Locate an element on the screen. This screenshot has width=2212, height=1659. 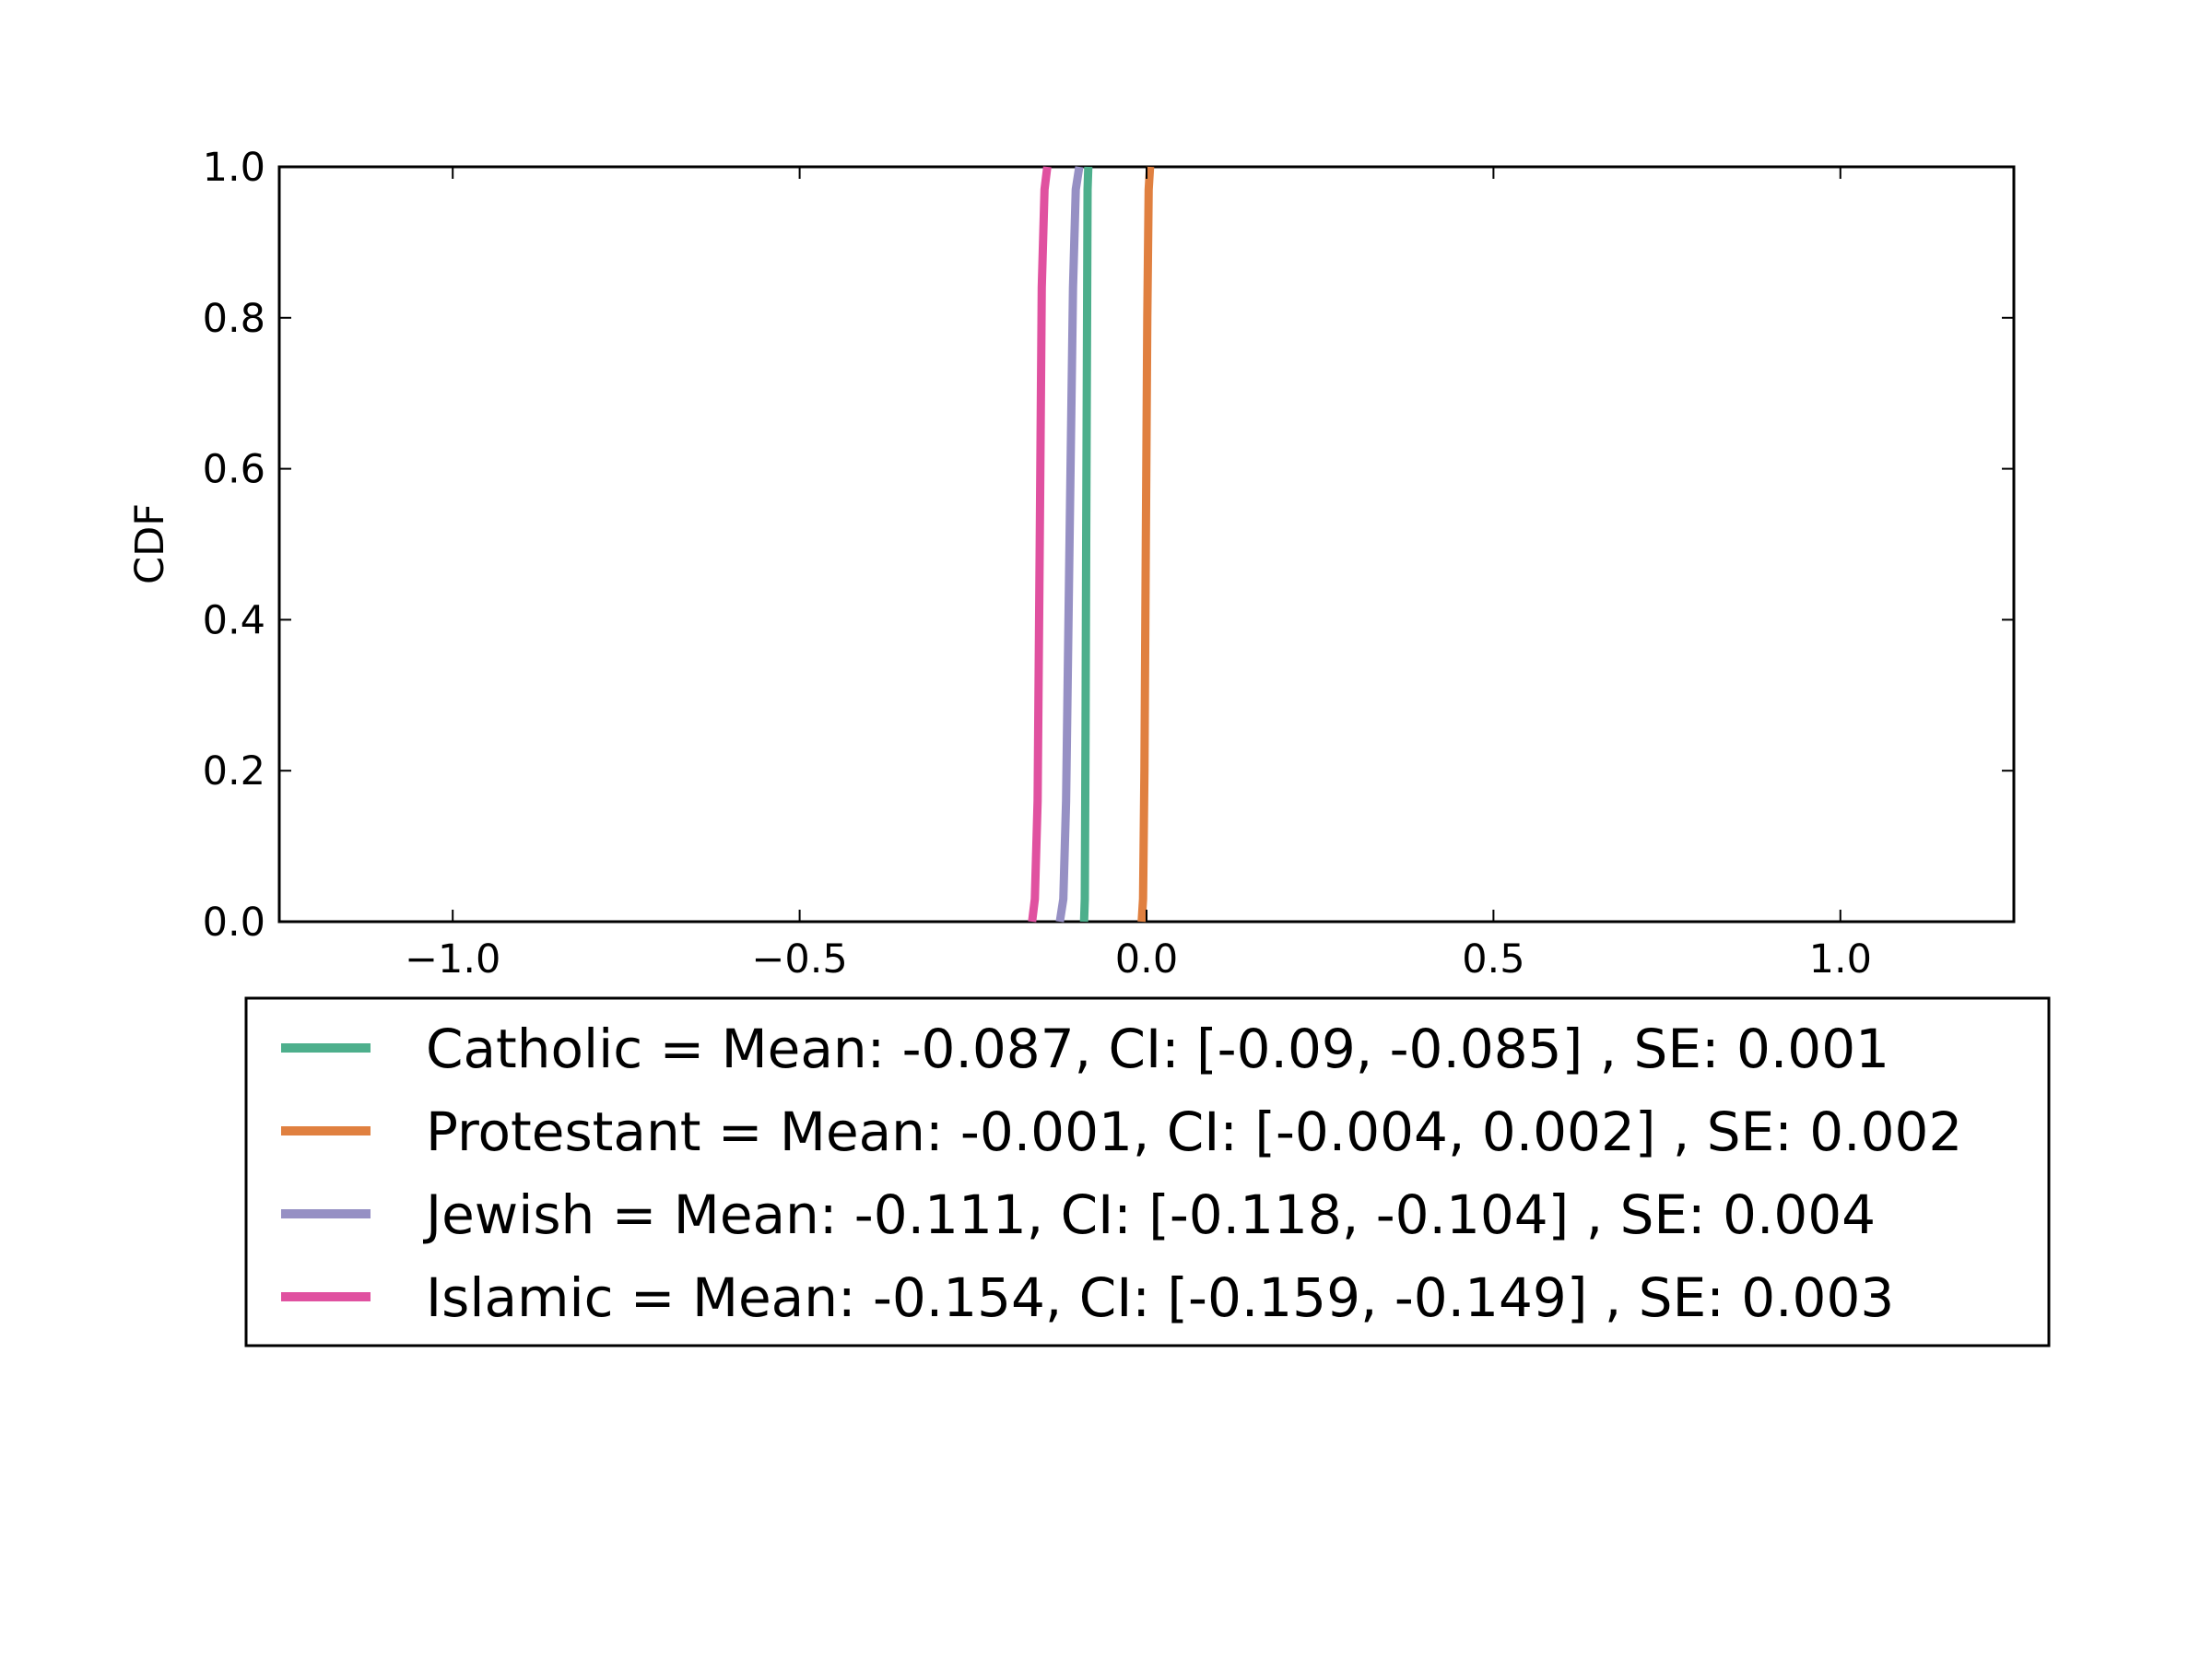
y-axis-label: CDF is located at coordinates (150, 543).